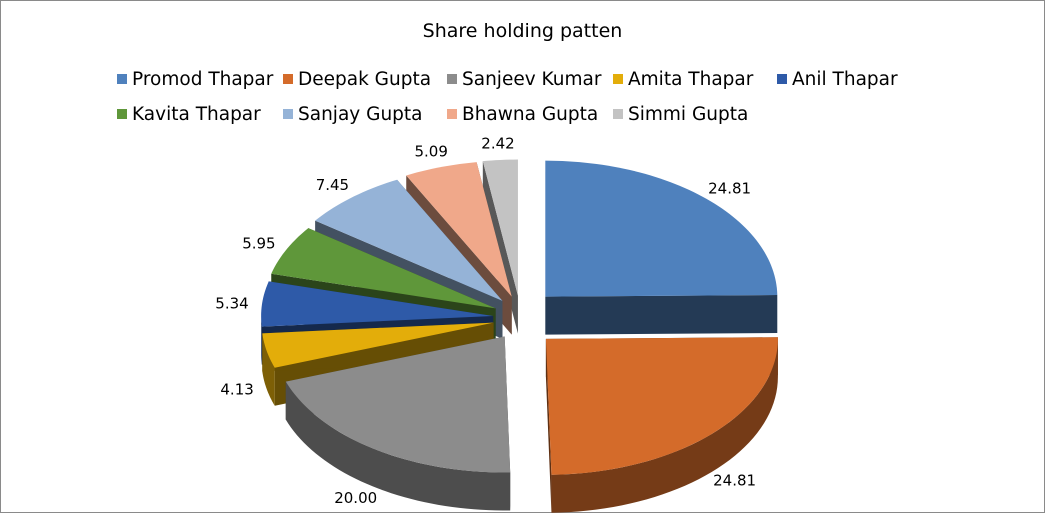 This screenshot has width=1045, height=513. What do you see at coordinates (332, 185) in the screenshot?
I see `data-label-sanjay-gupta: 7.45` at bounding box center [332, 185].